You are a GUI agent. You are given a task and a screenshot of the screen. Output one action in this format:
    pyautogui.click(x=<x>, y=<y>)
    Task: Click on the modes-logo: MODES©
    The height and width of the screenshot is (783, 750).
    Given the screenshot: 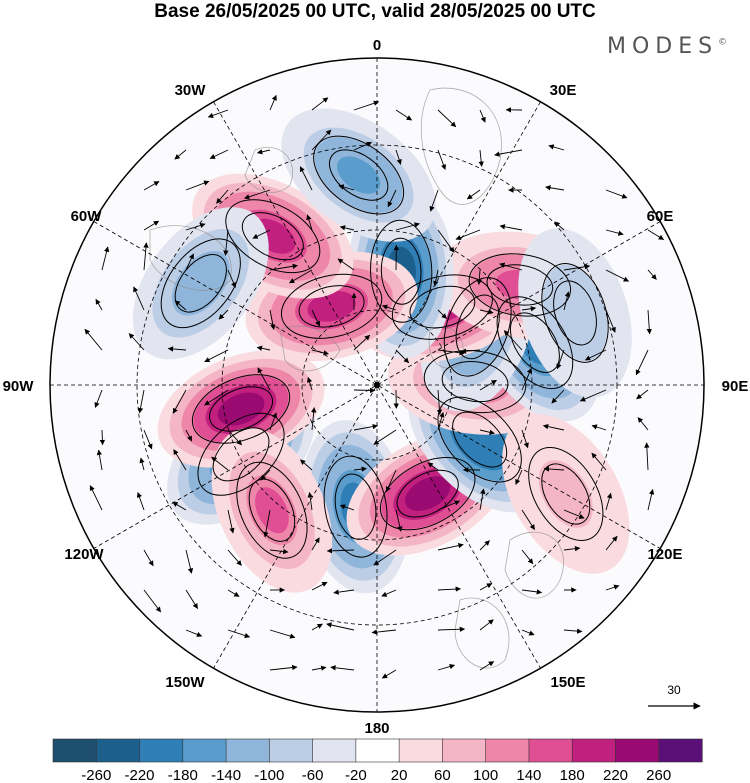 What is the action you would take?
    pyautogui.click(x=667, y=46)
    